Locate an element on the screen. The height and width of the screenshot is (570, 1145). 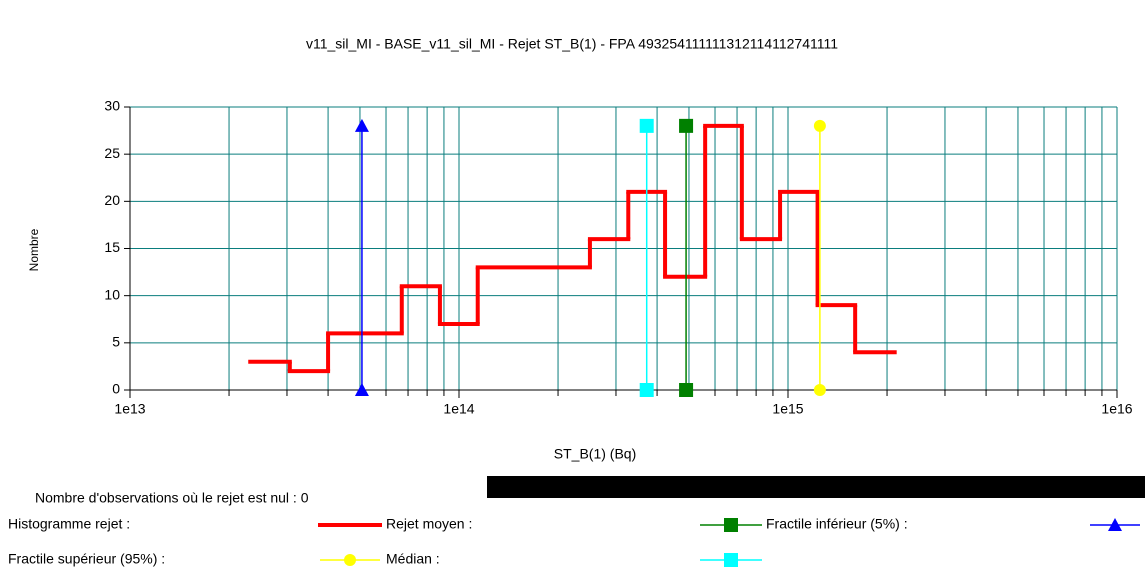
legend-label: Médian : is located at coordinates (413, 559).